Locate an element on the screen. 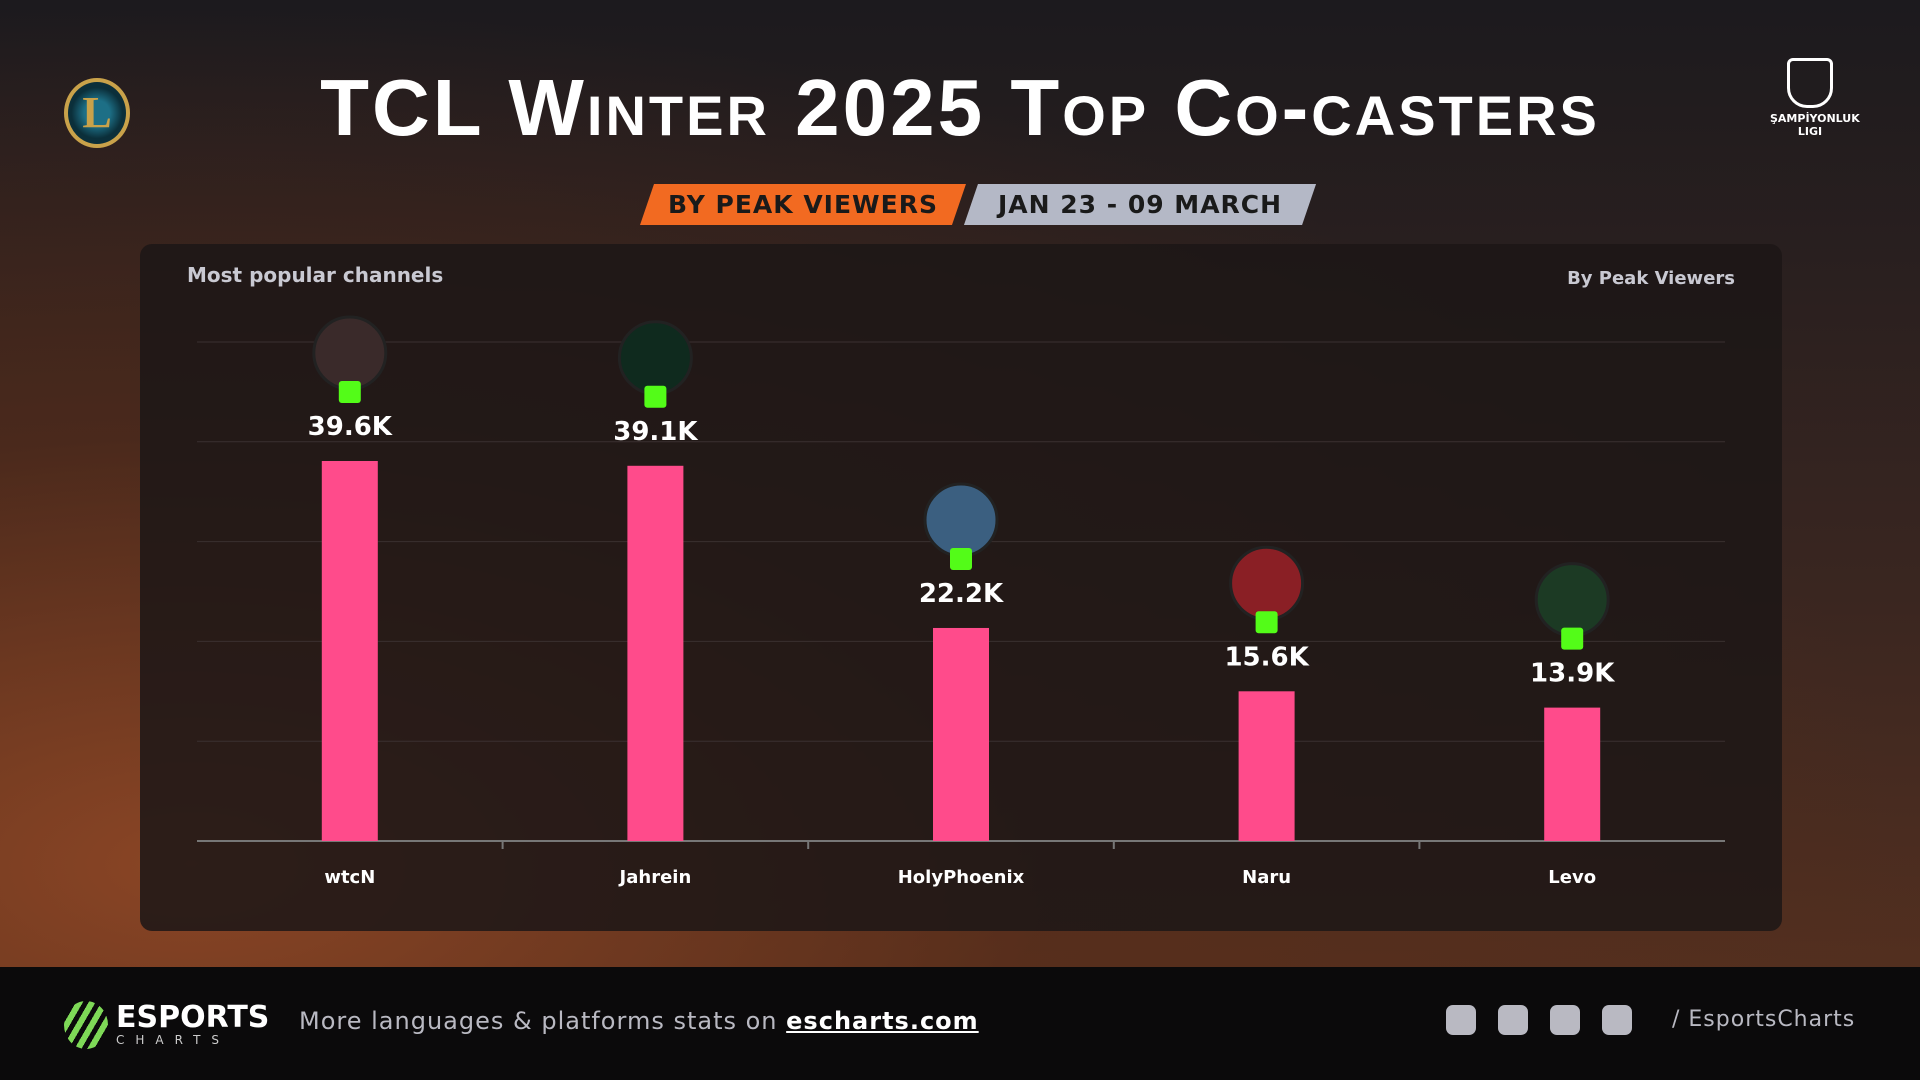  brand-name: ESPORTS is located at coordinates (193, 1017).